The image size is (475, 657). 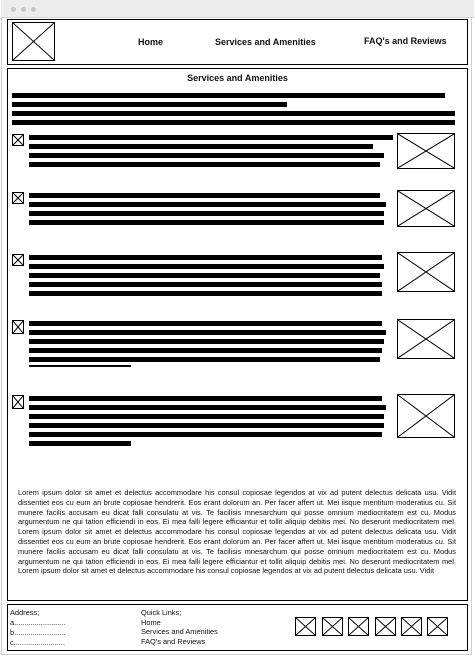 What do you see at coordinates (173, 641) in the screenshot?
I see `footer-link-faq: FAQ's and Reviews` at bounding box center [173, 641].